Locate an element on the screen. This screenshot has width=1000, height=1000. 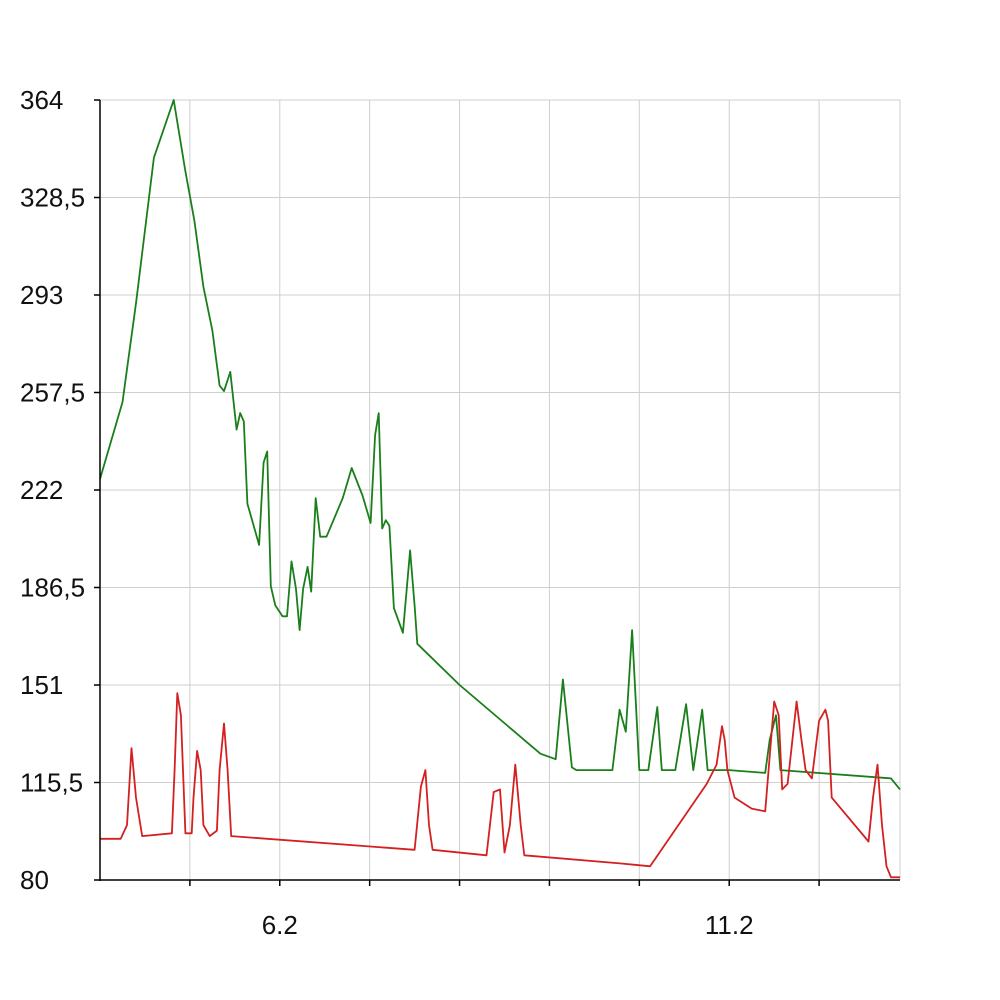
y-tick-label: 115,5 is located at coordinates (51, 783).